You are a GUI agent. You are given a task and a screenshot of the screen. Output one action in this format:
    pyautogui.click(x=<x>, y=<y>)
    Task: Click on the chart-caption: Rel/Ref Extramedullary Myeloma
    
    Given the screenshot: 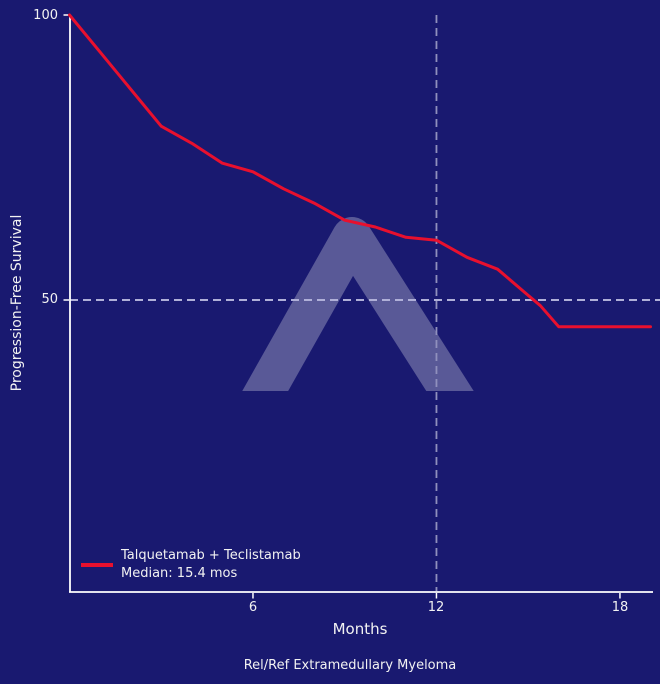 What is the action you would take?
    pyautogui.click(x=350, y=665)
    